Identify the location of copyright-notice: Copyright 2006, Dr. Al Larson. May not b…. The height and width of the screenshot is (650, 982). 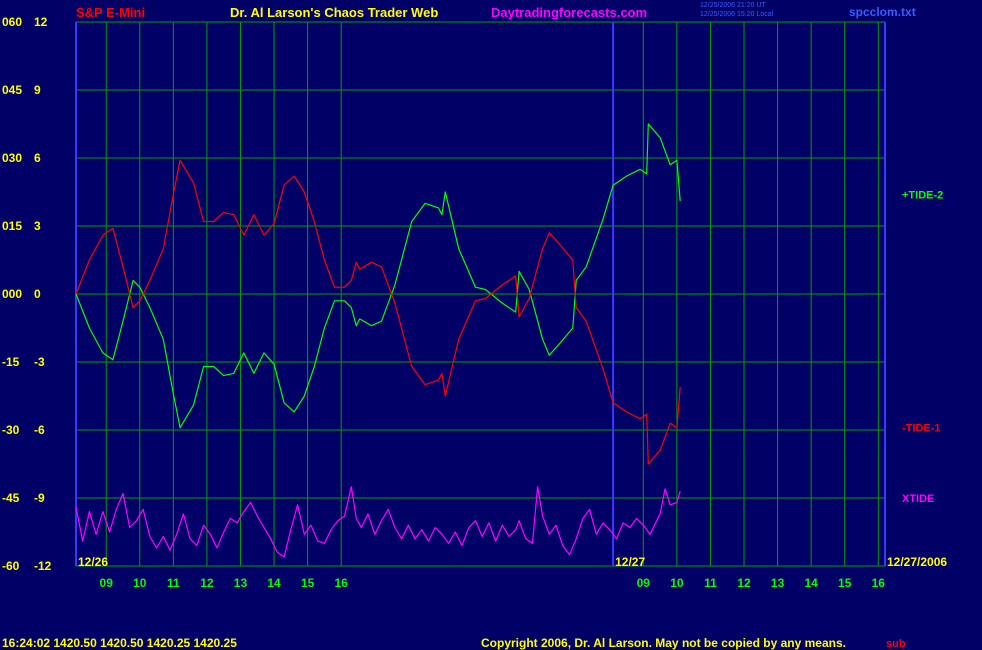
(663, 643).